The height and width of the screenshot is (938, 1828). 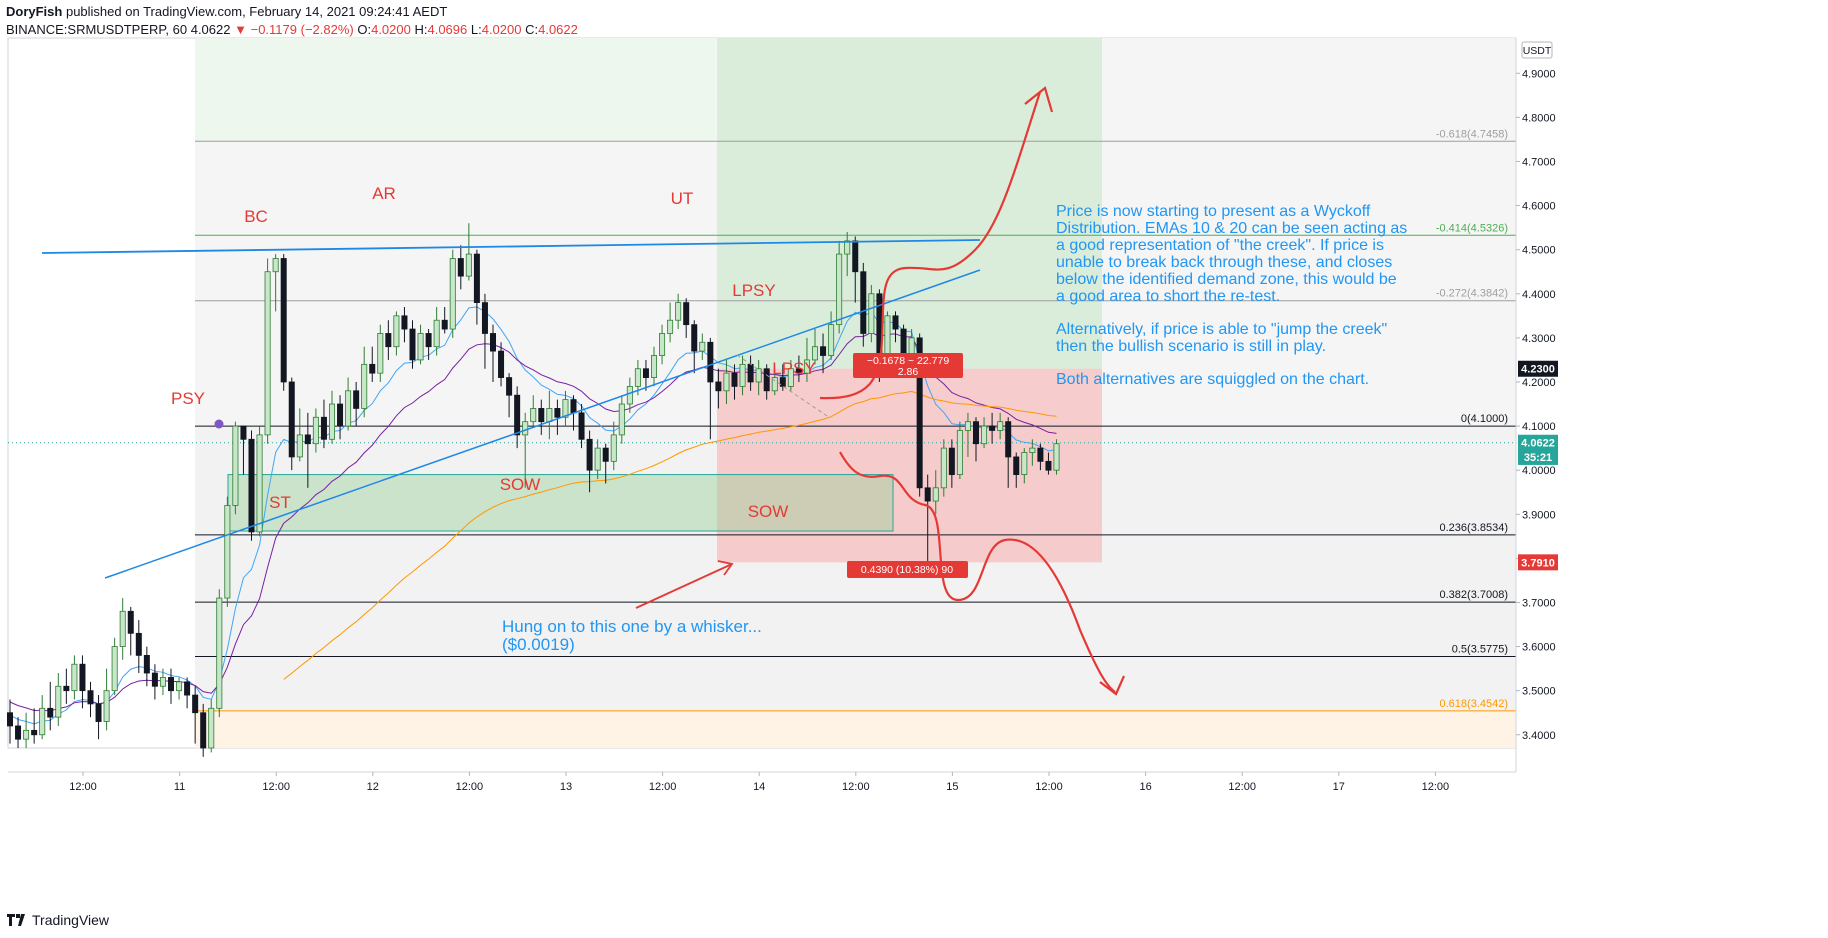 I want to click on position-entry-line, so click(x=783, y=386).